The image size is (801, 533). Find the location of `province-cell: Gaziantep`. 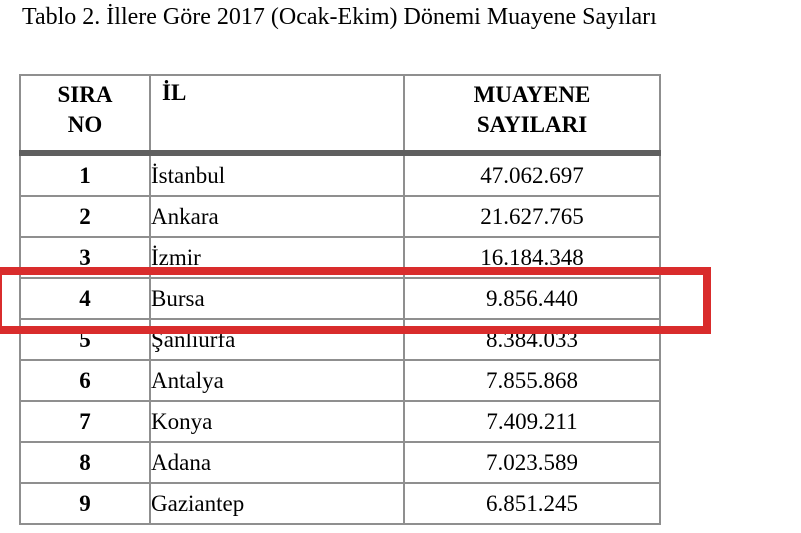

province-cell: Gaziantep is located at coordinates (277, 503).